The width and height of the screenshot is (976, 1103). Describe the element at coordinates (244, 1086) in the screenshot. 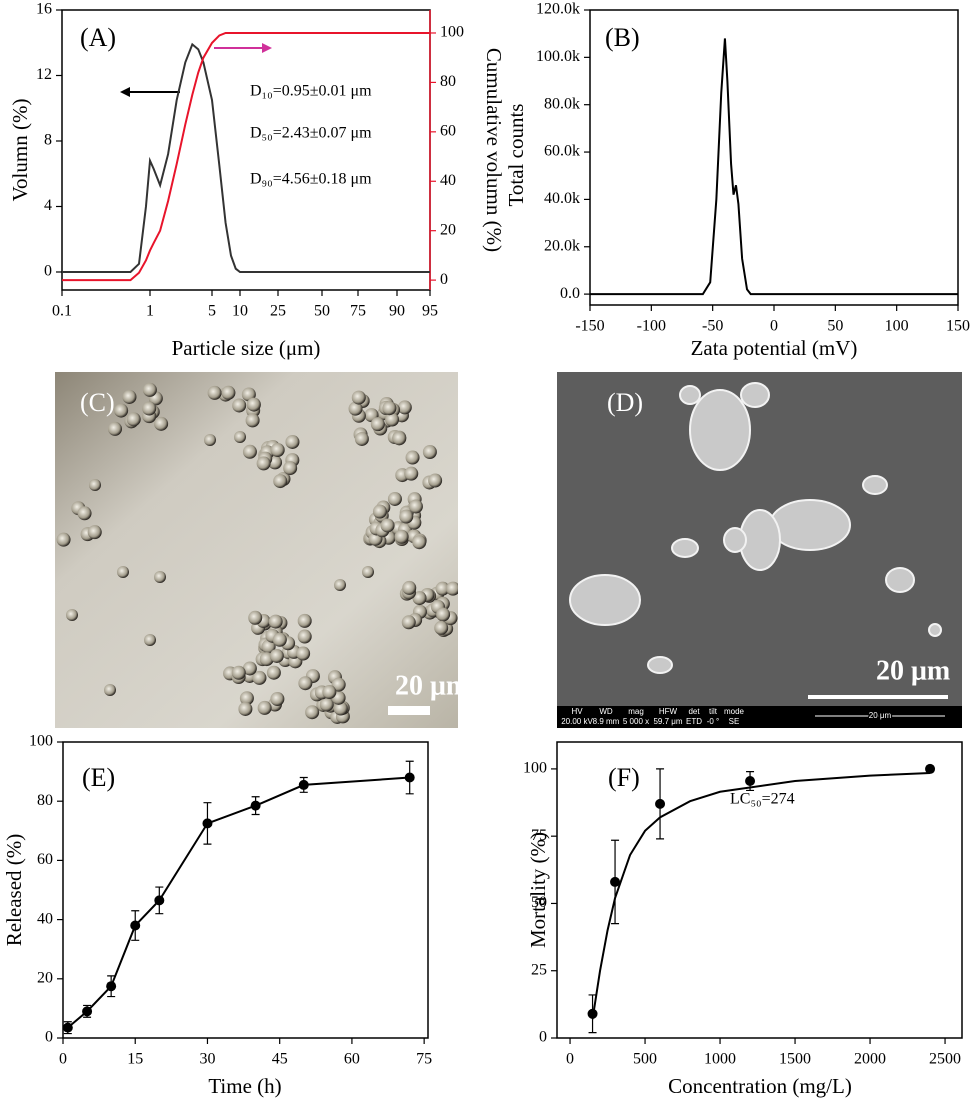

I see `x-axis-label: Time (h)` at that location.